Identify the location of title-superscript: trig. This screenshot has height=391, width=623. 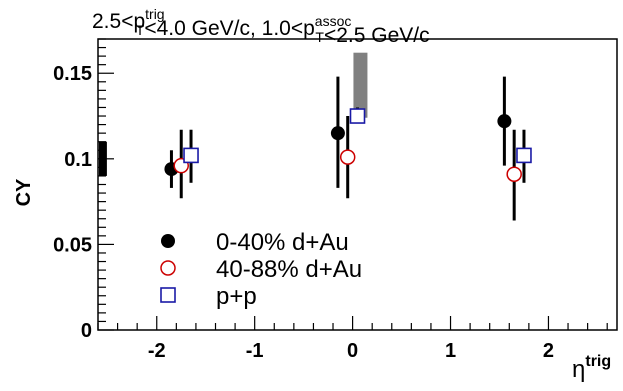
(154, 14).